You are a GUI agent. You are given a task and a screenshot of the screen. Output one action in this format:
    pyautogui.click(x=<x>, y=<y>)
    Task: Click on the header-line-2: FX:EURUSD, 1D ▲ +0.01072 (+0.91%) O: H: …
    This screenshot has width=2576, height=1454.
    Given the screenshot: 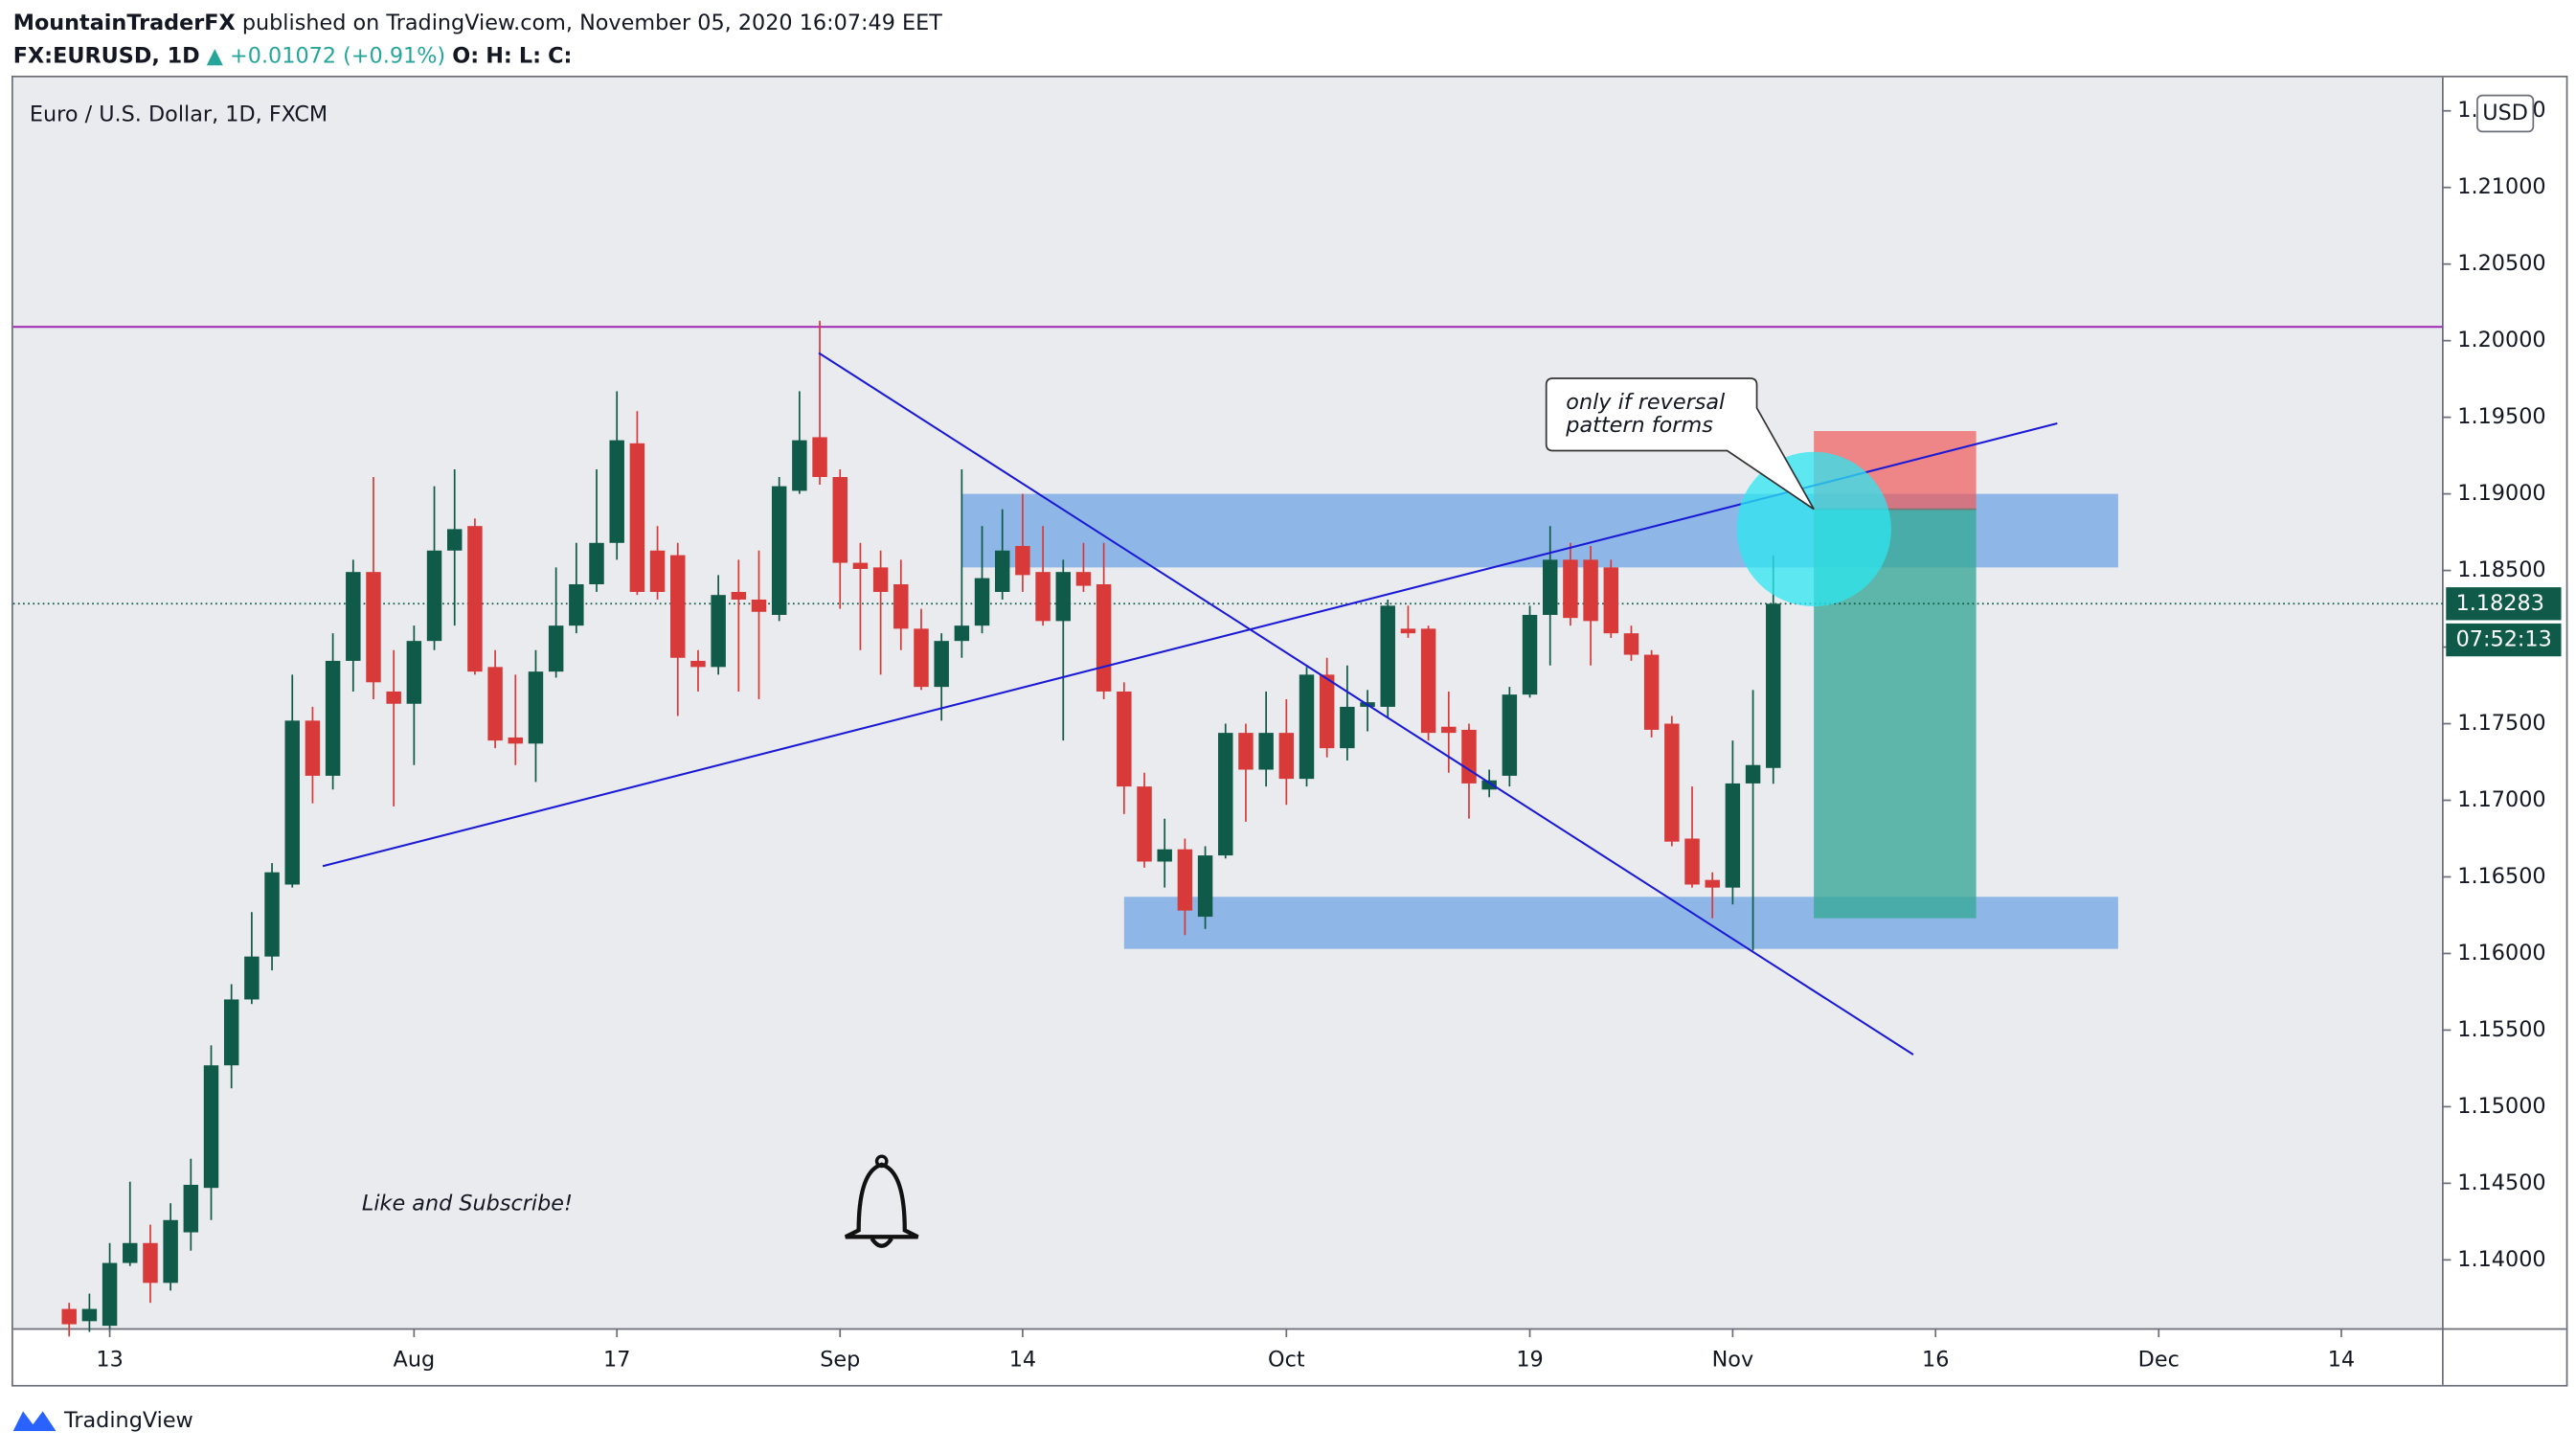 What is the action you would take?
    pyautogui.click(x=293, y=55)
    